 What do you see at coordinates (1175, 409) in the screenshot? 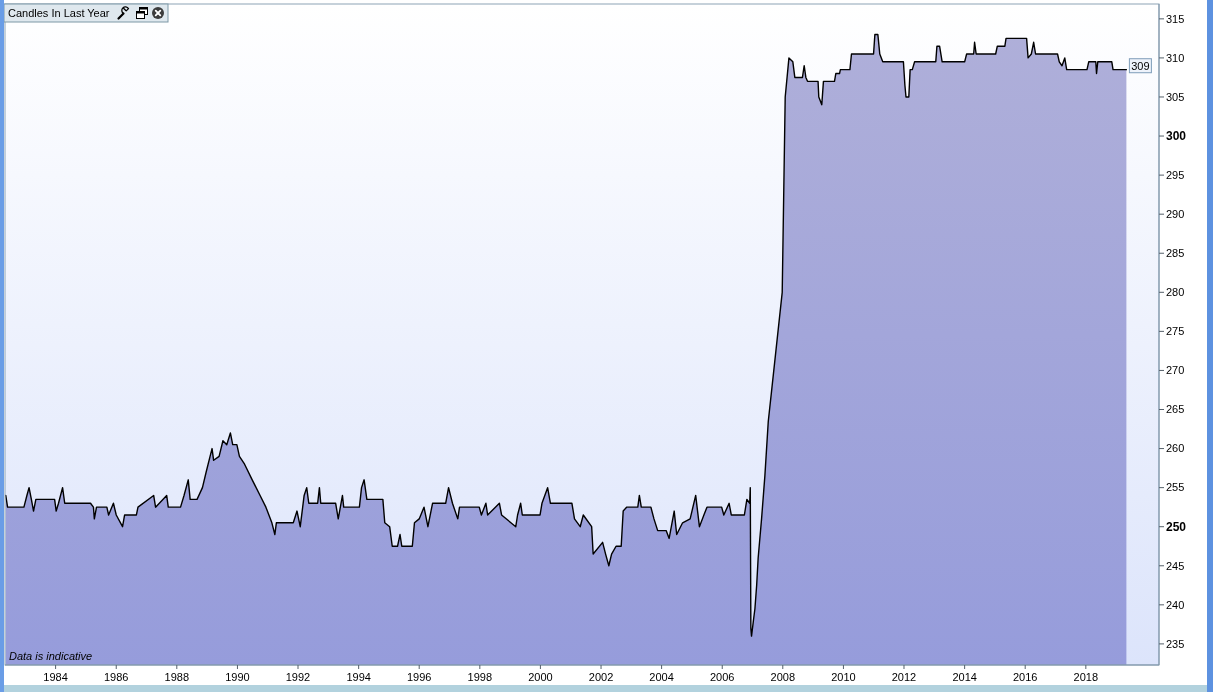
I see `y-tick-label: 265` at bounding box center [1175, 409].